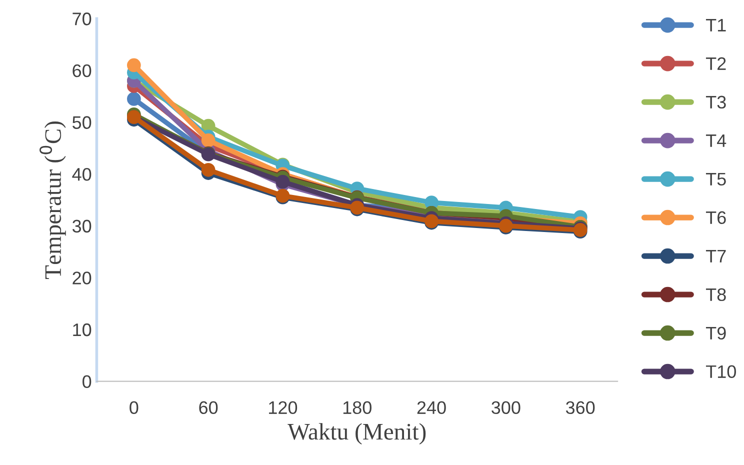 The image size is (744, 465). What do you see at coordinates (716, 63) in the screenshot?
I see `legend-label: T2` at bounding box center [716, 63].